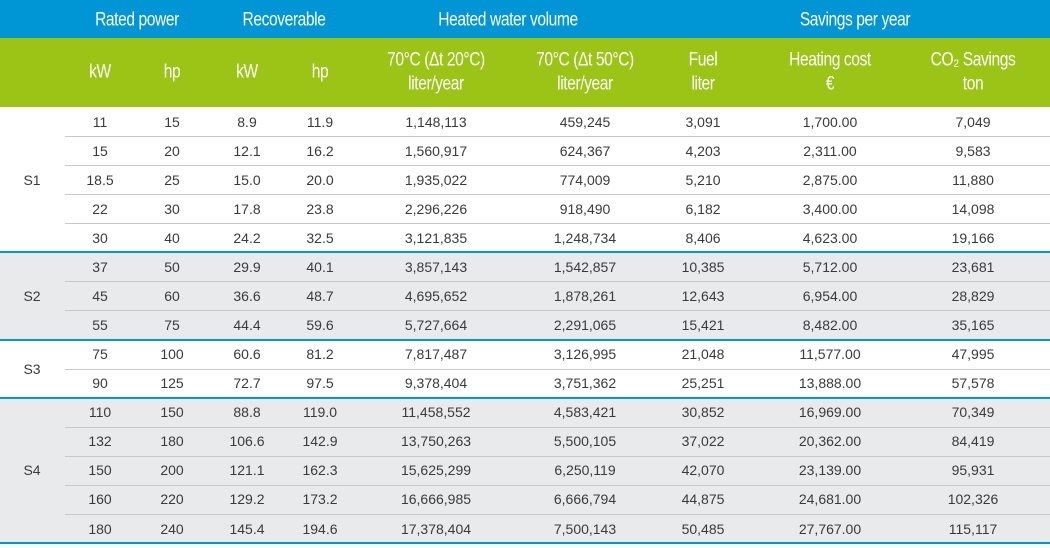  Describe the element at coordinates (172, 237) in the screenshot. I see `cell: 40` at that location.